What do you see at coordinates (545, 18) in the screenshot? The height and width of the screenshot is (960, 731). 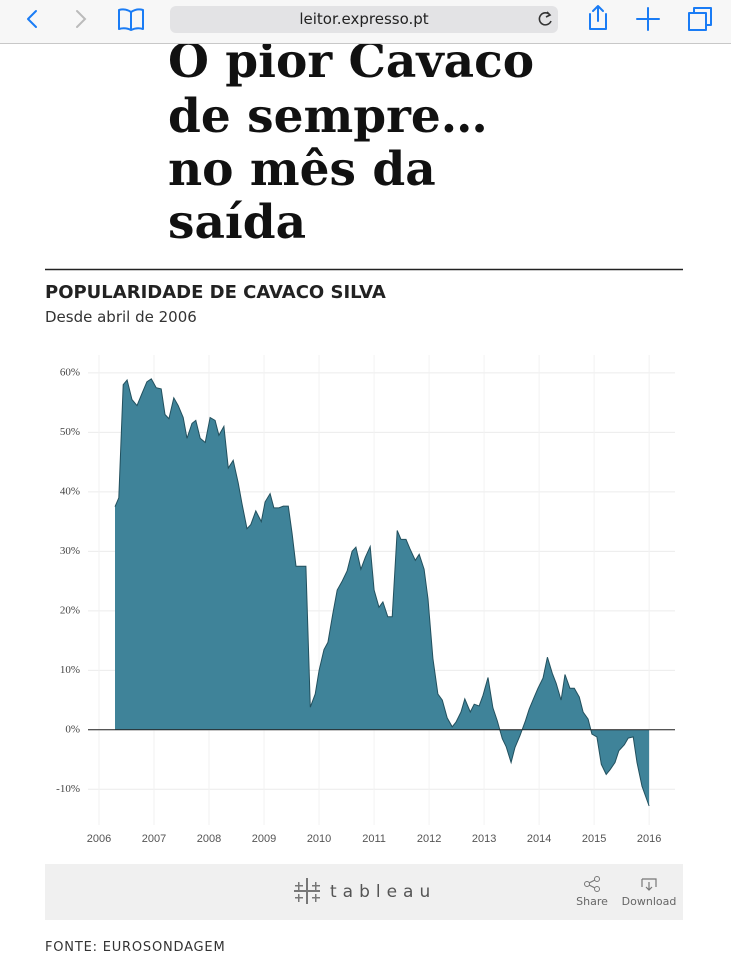 I see `reload-button` at bounding box center [545, 18].